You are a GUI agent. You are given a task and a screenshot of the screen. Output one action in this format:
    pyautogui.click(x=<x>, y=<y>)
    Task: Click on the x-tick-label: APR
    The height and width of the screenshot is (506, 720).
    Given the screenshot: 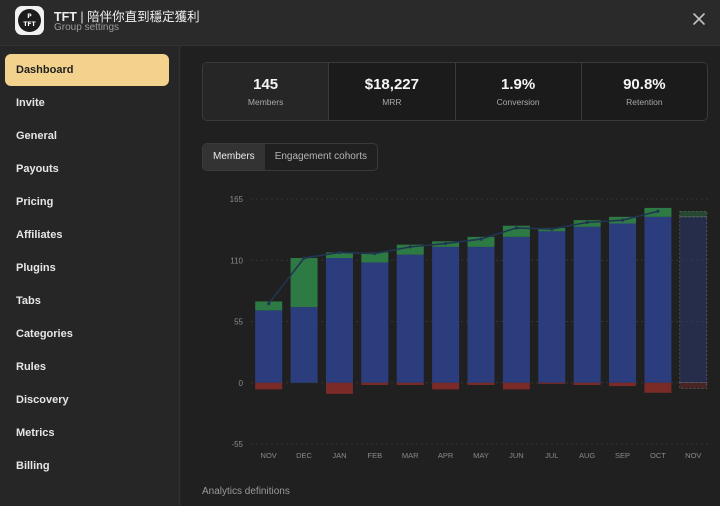 What is the action you would take?
    pyautogui.click(x=446, y=455)
    